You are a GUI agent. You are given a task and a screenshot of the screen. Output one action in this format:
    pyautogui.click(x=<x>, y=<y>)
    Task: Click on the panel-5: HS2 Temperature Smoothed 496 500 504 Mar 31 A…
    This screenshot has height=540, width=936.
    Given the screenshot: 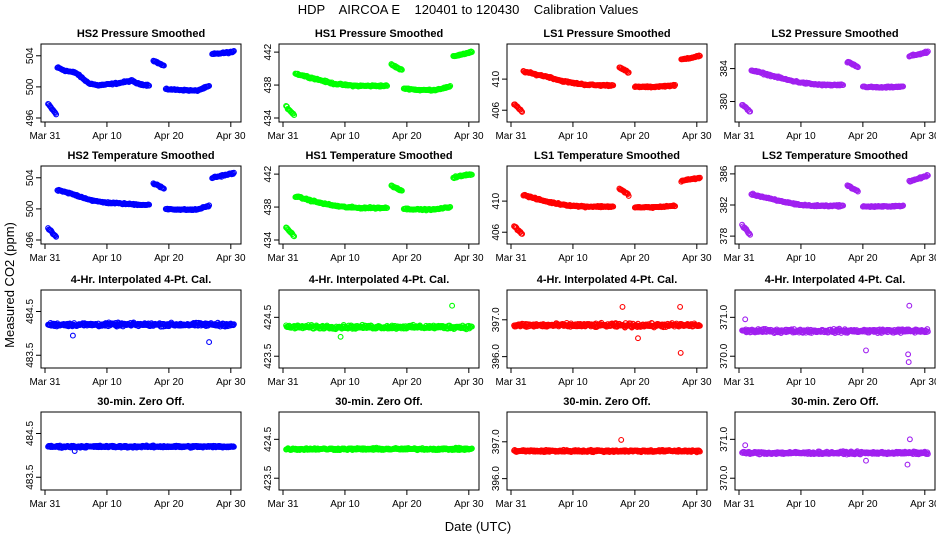 What is the action you would take?
    pyautogui.click(x=135, y=207)
    